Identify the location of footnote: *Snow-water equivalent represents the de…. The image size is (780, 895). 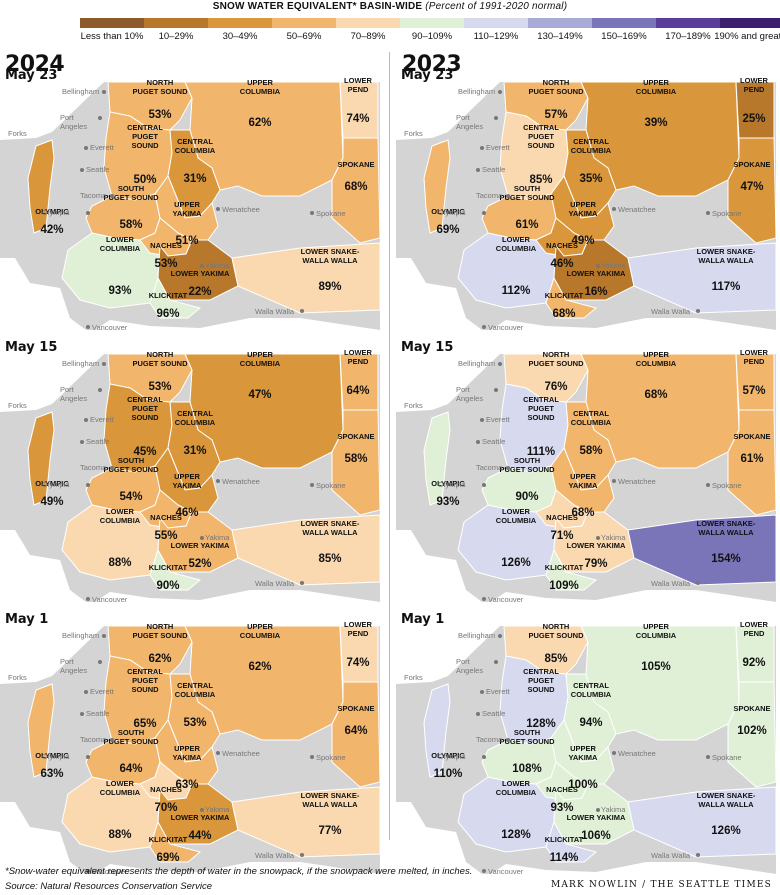
(239, 871).